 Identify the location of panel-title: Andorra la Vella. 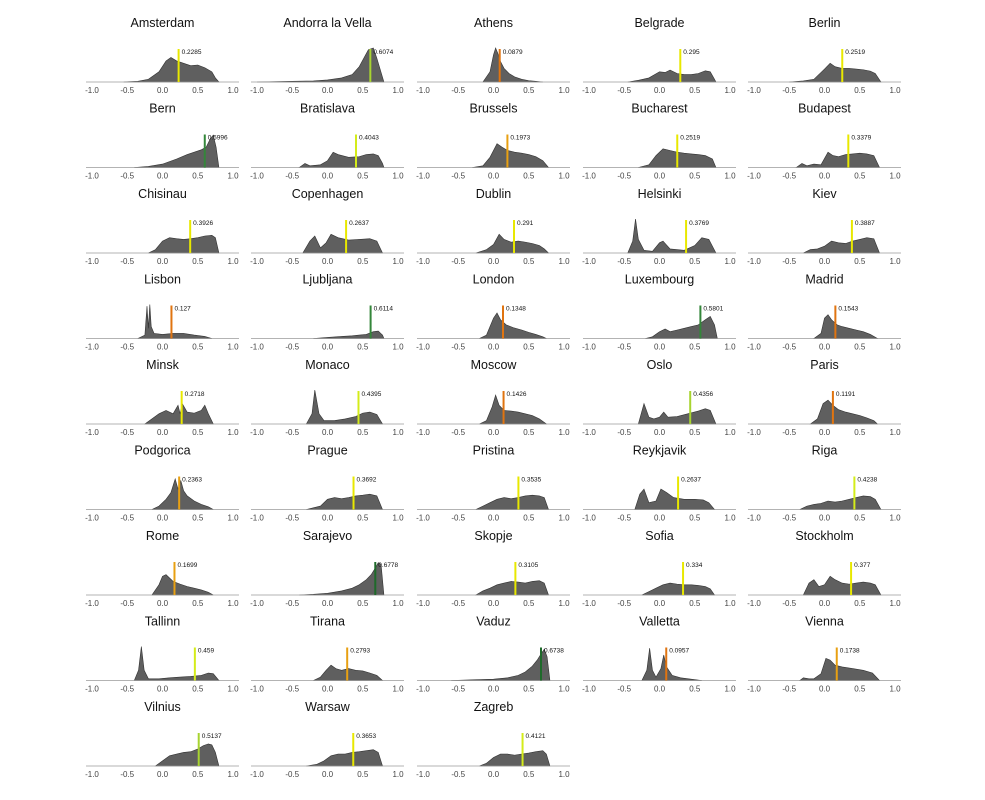
(327, 23).